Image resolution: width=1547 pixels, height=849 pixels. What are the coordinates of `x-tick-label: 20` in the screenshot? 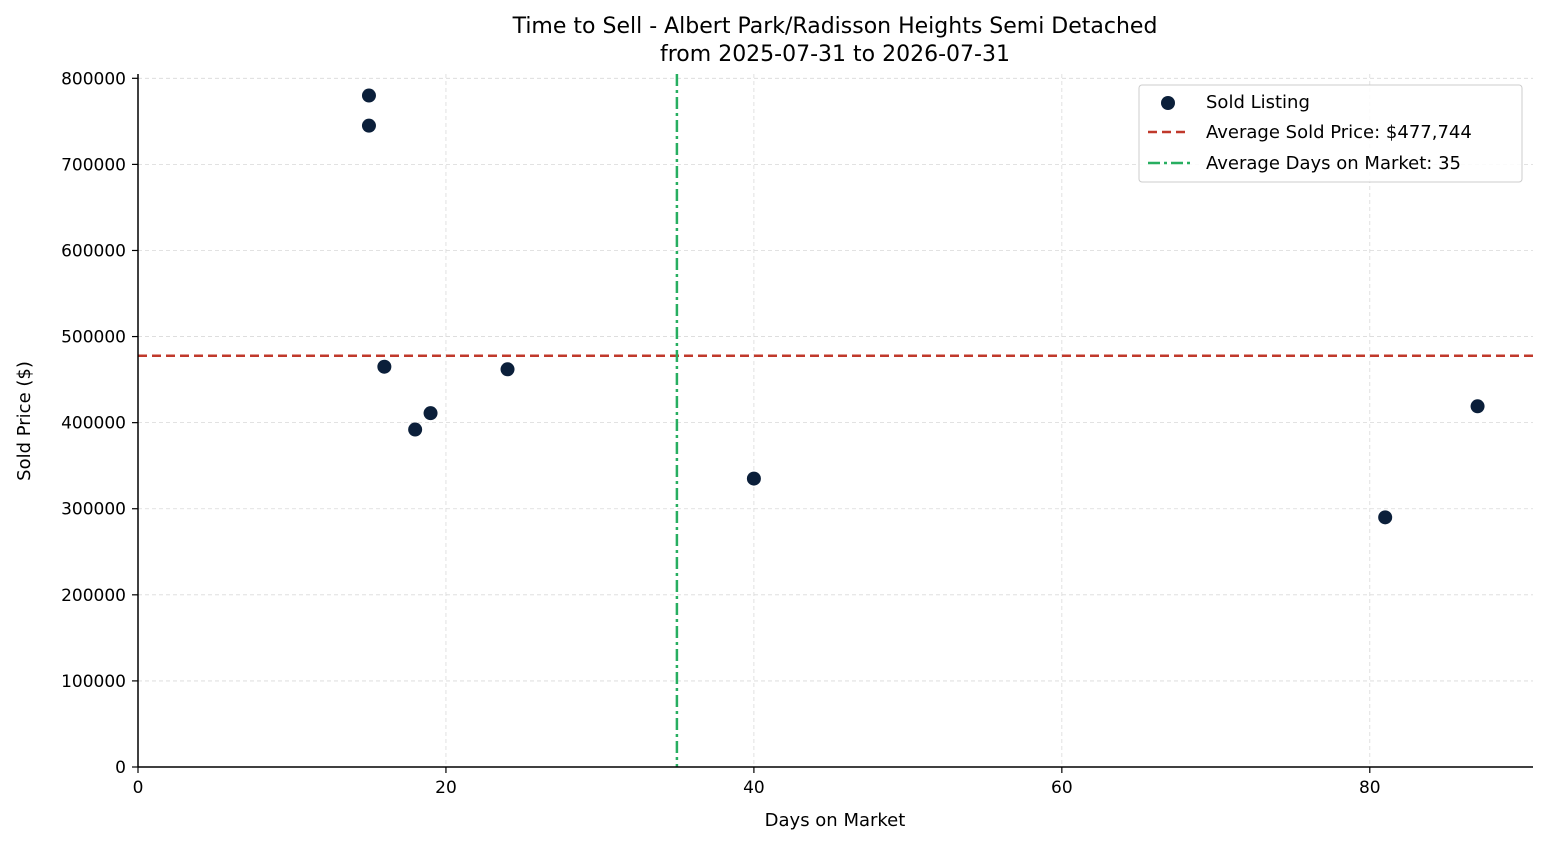 It's located at (446, 788).